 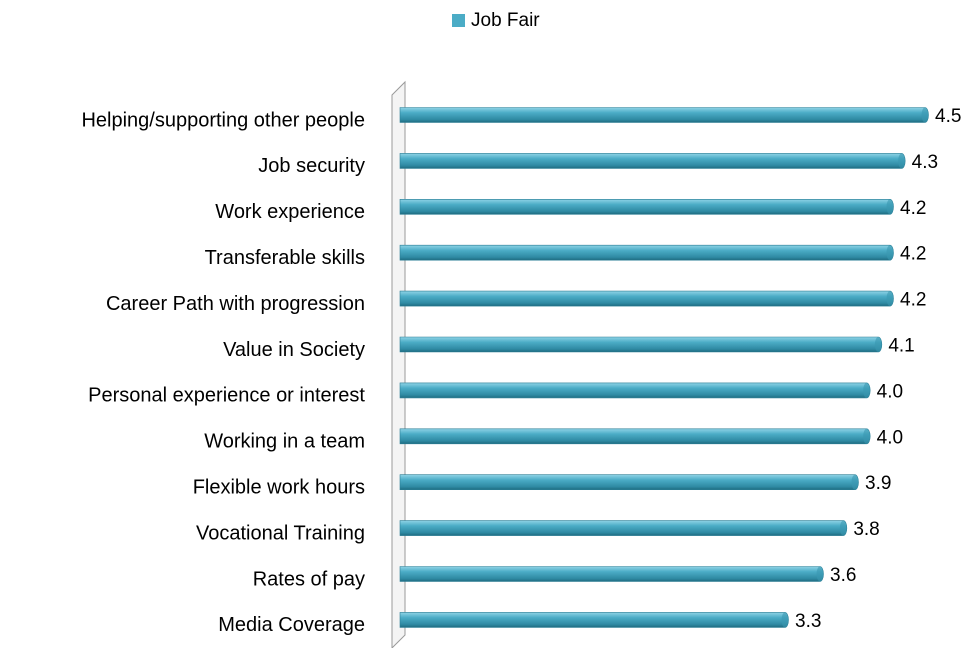 I want to click on y-tick-label: Career Path with progression, so click(x=235, y=304).